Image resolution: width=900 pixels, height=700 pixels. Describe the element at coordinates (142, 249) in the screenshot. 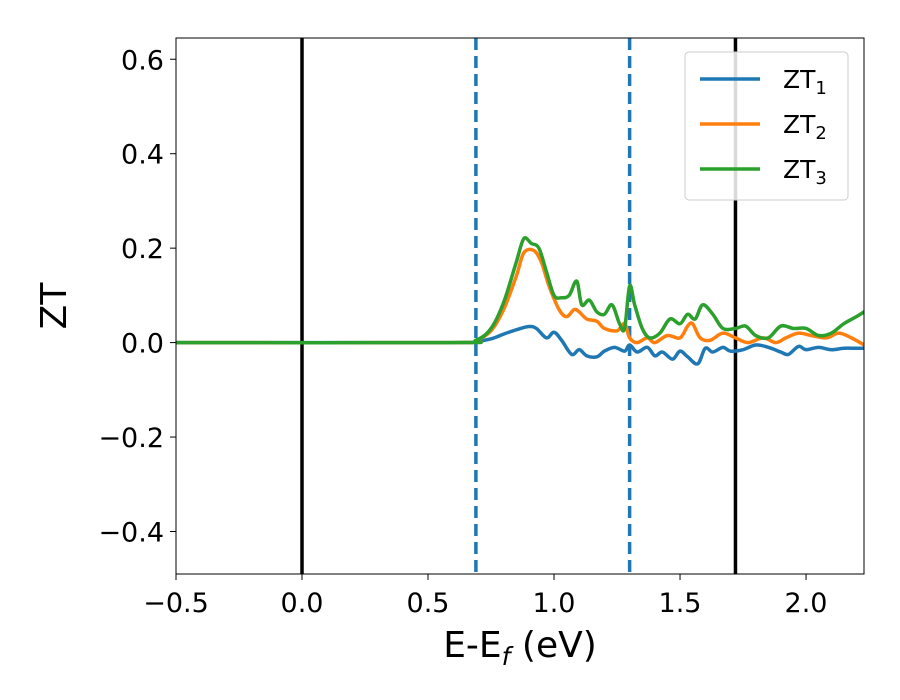

I see `y-tick-label: 0.2` at that location.